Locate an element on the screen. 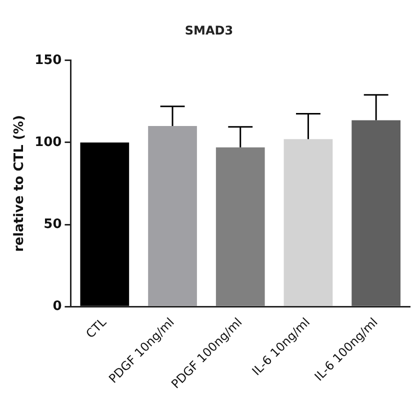  y-tick-label: 150 is located at coordinates (48, 60).